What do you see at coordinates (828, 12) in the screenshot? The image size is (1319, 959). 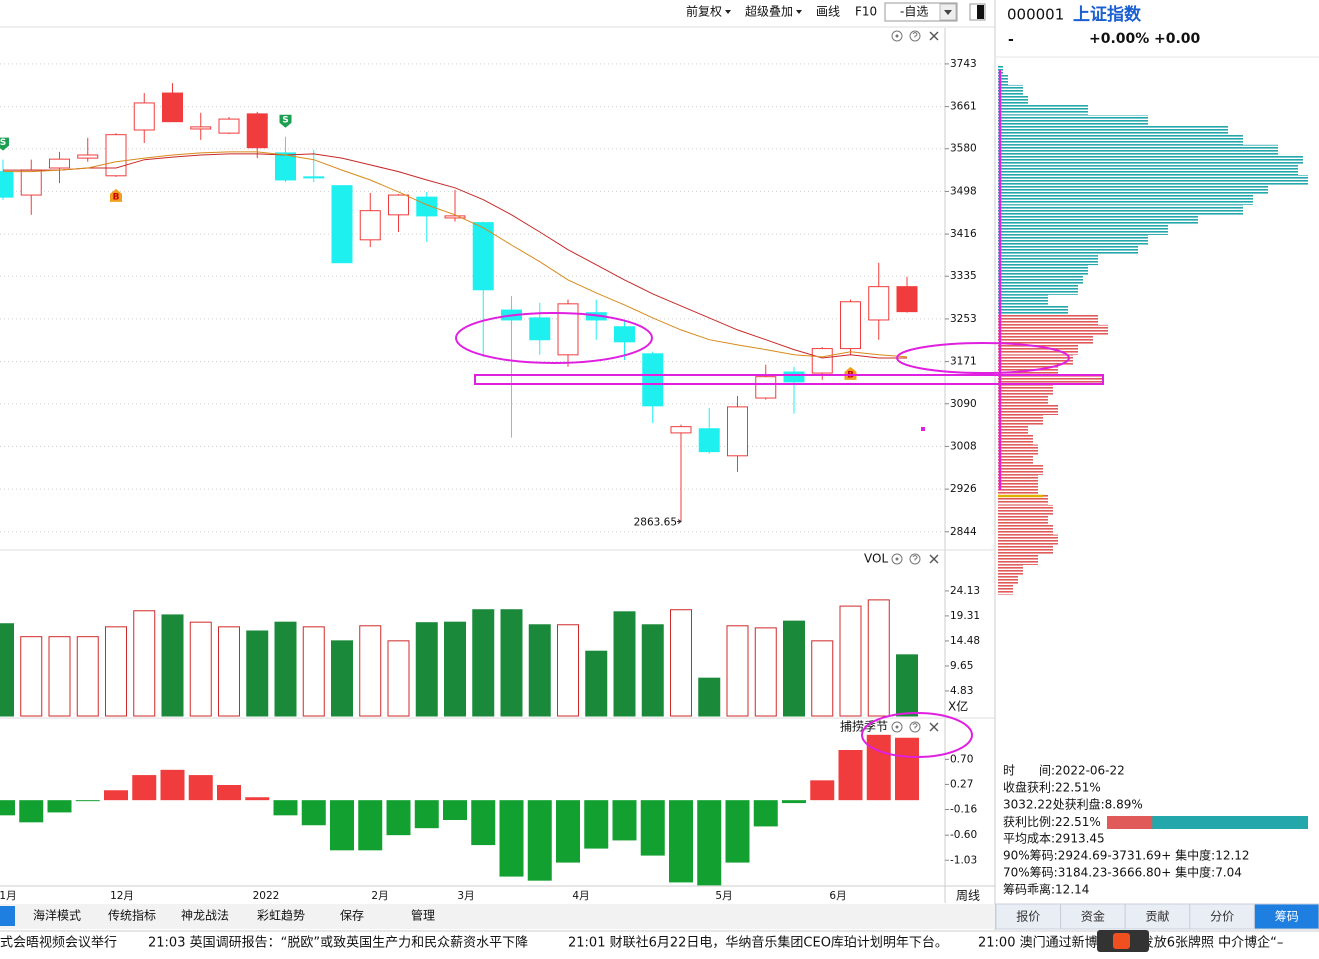 I see `toolbar-item: 画线` at bounding box center [828, 12].